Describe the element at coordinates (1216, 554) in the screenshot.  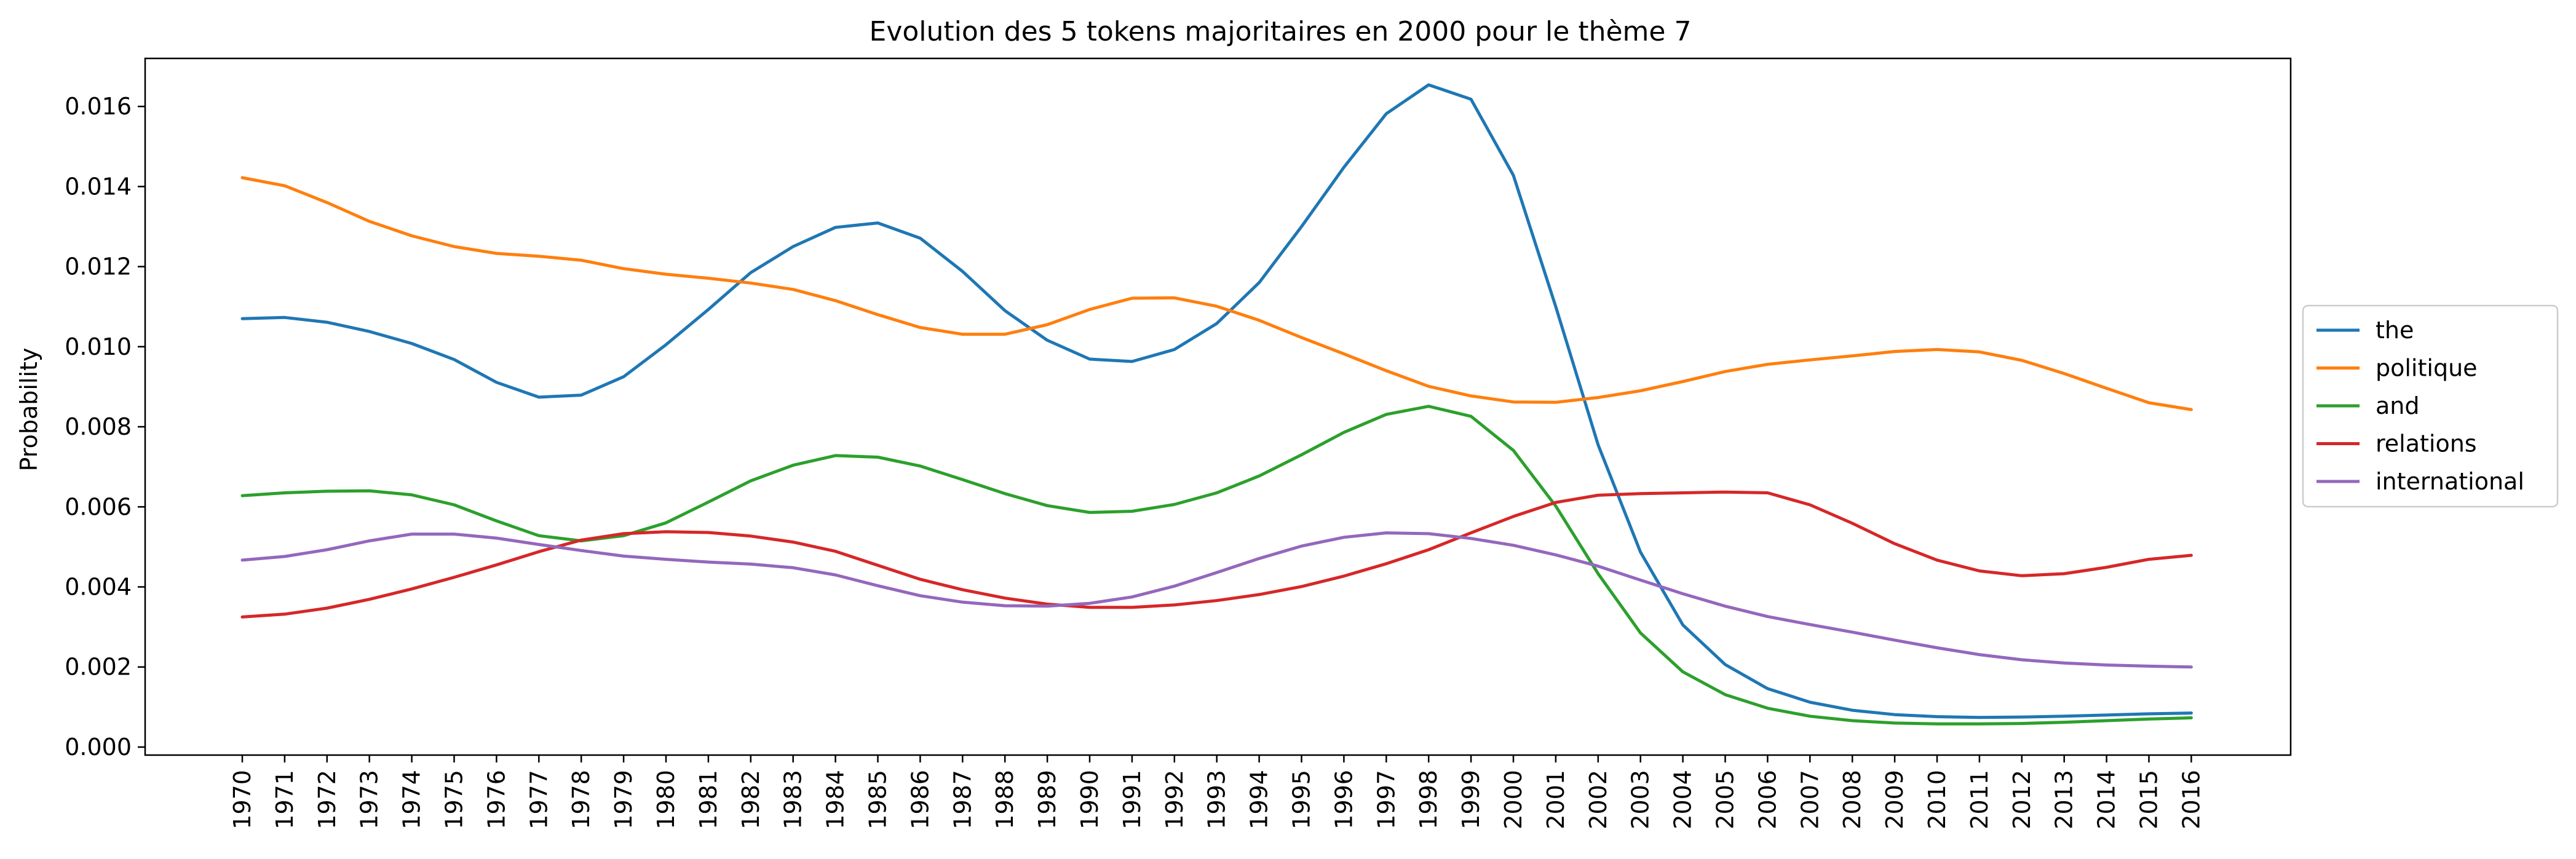
I see `series-line-relations` at that location.